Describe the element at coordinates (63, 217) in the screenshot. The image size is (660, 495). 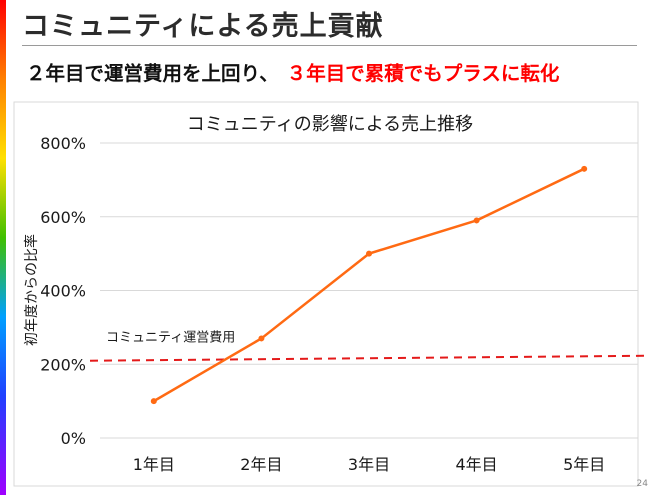
I see `y-tick-label: 600%` at that location.